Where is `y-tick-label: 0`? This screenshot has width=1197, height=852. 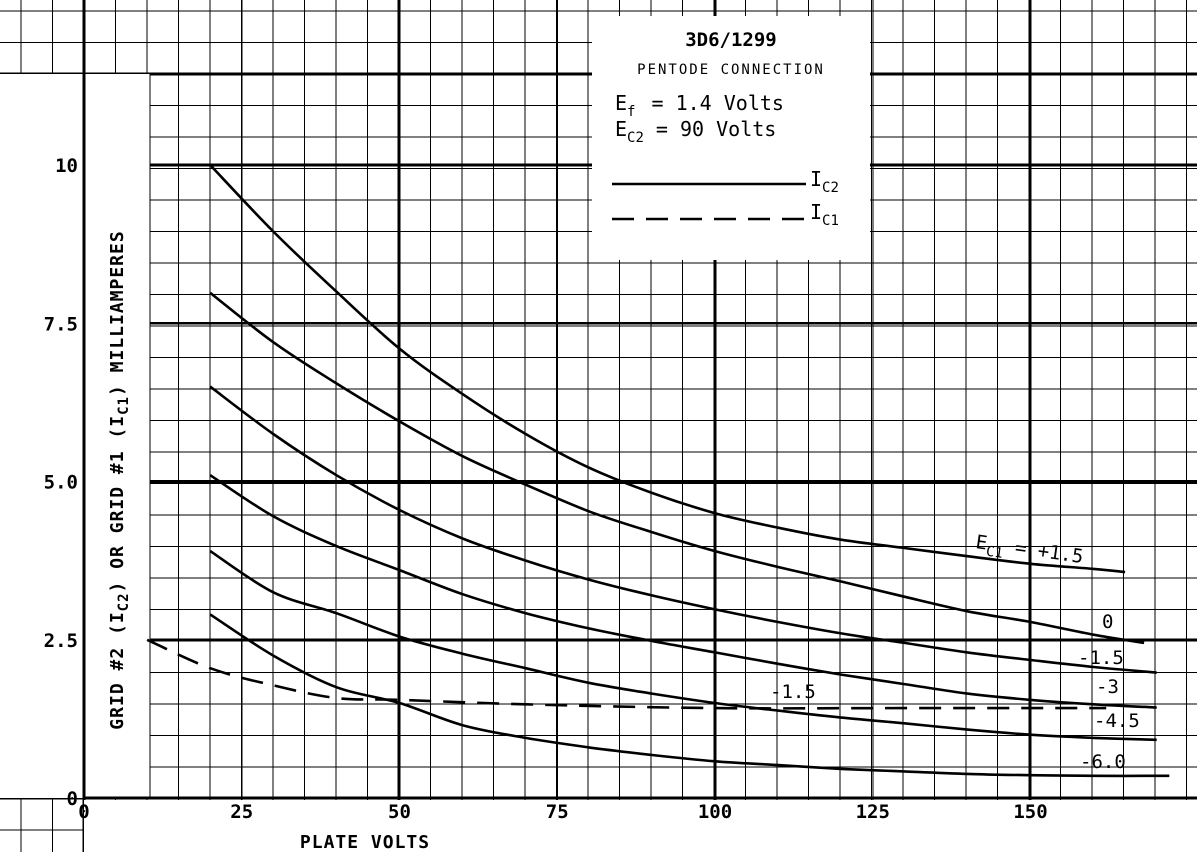 y-tick-label: 0 is located at coordinates (72, 799).